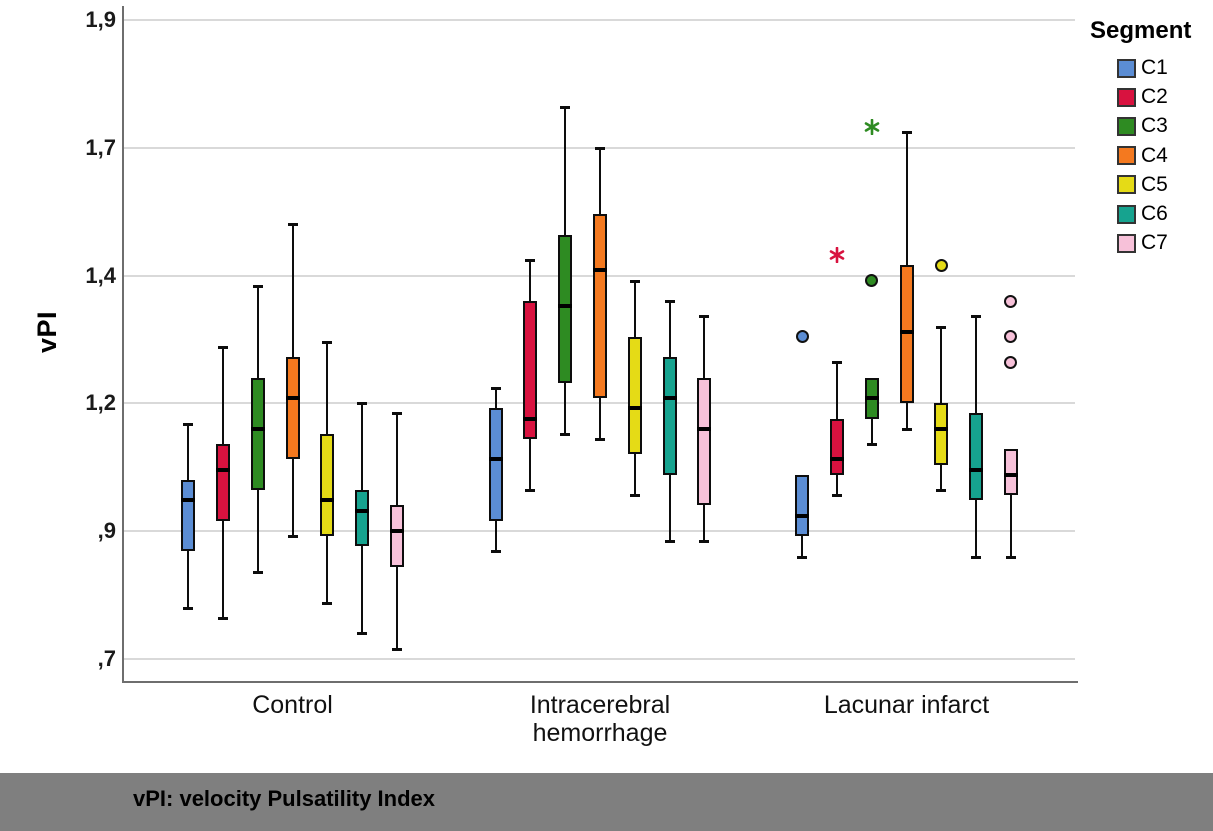 This screenshot has height=831, width=1213. What do you see at coordinates (1126, 185) in the screenshot?
I see `legend-swatch-c5` at bounding box center [1126, 185].